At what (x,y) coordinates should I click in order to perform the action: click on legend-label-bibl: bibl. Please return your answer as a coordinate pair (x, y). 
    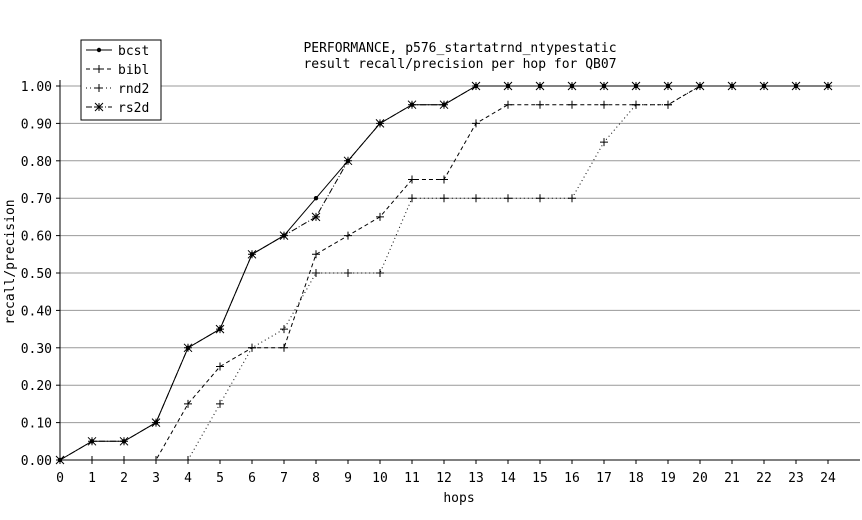
    Looking at the image, I should click on (133, 70).